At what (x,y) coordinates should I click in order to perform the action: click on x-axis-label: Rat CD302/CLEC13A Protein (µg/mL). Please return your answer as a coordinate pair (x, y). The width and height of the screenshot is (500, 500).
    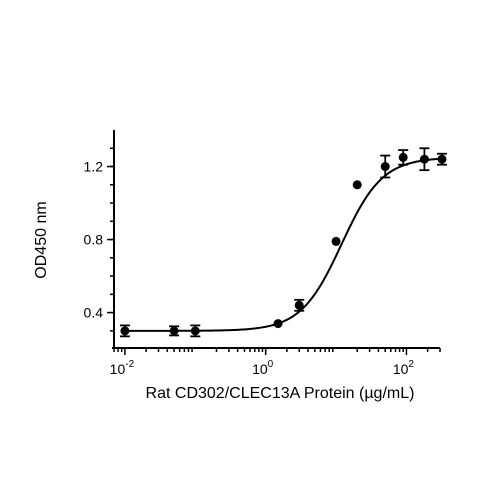
    Looking at the image, I should click on (280, 393).